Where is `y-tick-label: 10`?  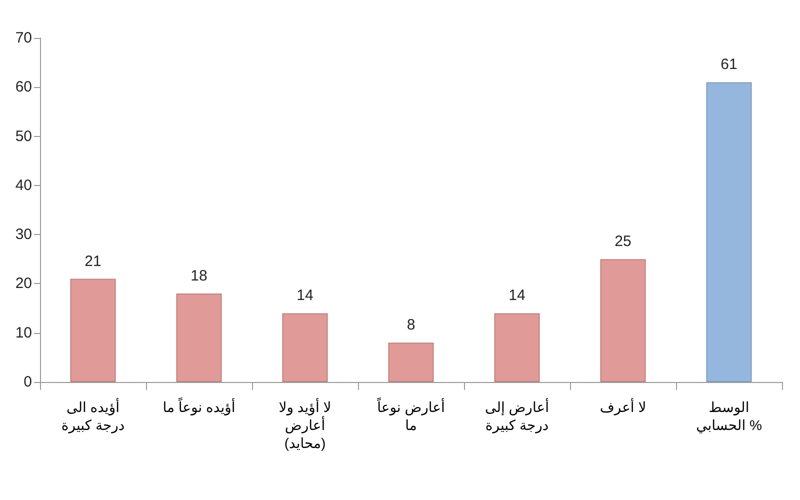 y-tick-label: 10 is located at coordinates (23, 333).